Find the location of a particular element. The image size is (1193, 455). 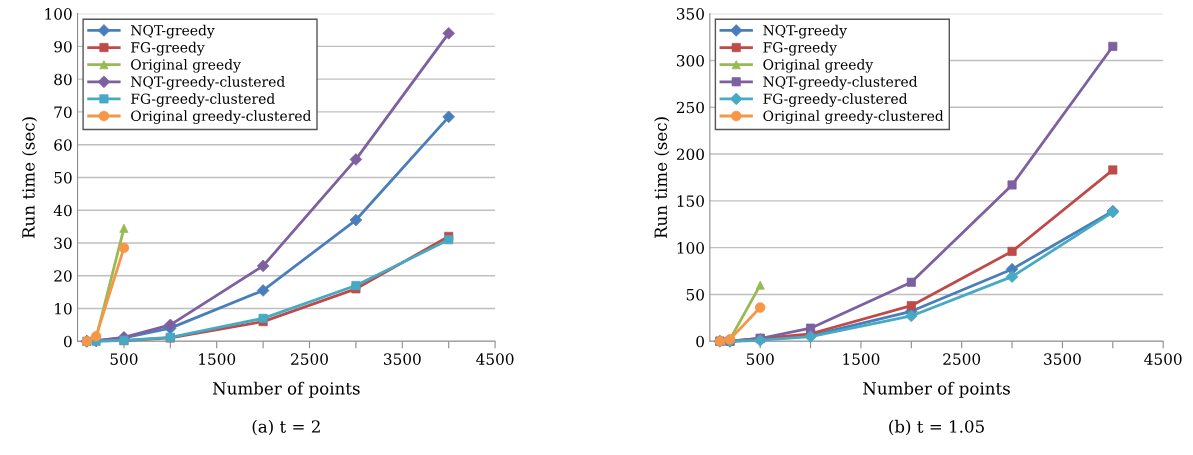

y-tick-label: 60 is located at coordinates (63, 145).